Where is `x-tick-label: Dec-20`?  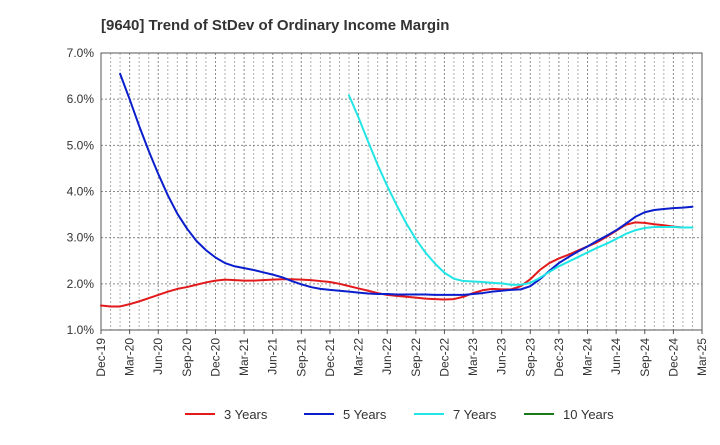
x-tick-label: Dec-20 is located at coordinates (215, 357).